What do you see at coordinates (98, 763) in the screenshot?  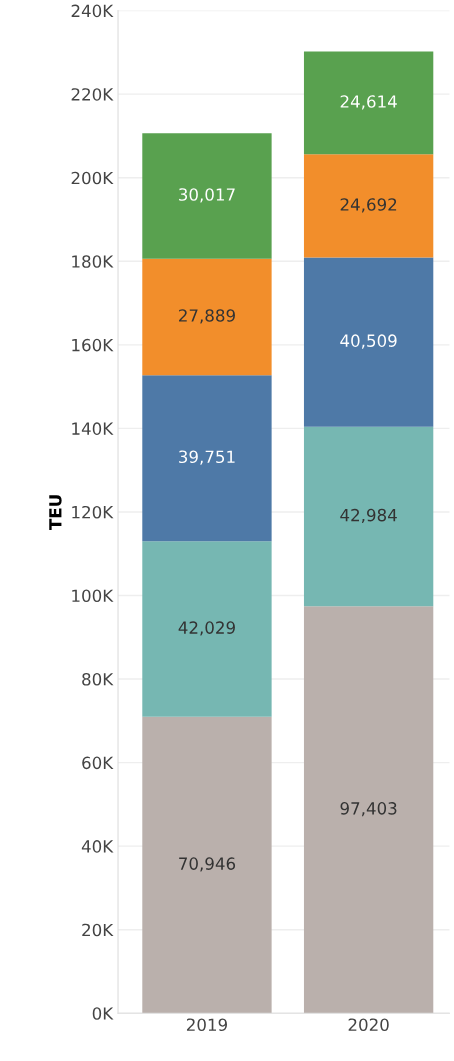 I see `y-tick-label: 60K` at bounding box center [98, 763].